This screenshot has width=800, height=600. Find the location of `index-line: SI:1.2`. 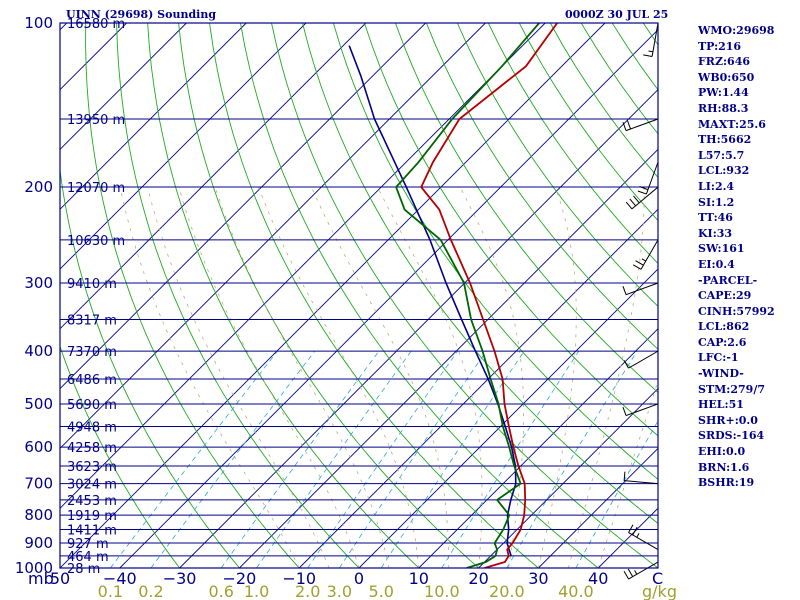

index-line: SI:1.2 is located at coordinates (716, 202).